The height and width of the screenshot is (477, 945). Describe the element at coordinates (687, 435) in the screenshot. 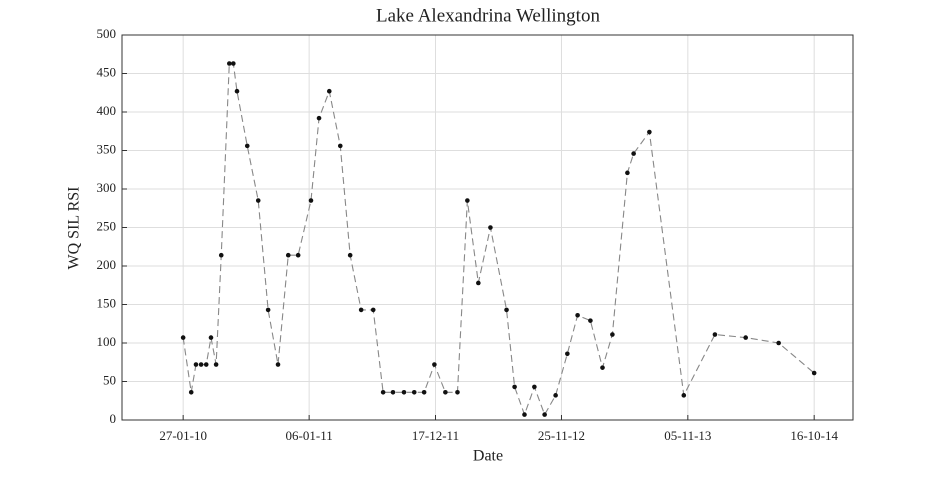

I see `x-tick-label: 05-11-13` at that location.